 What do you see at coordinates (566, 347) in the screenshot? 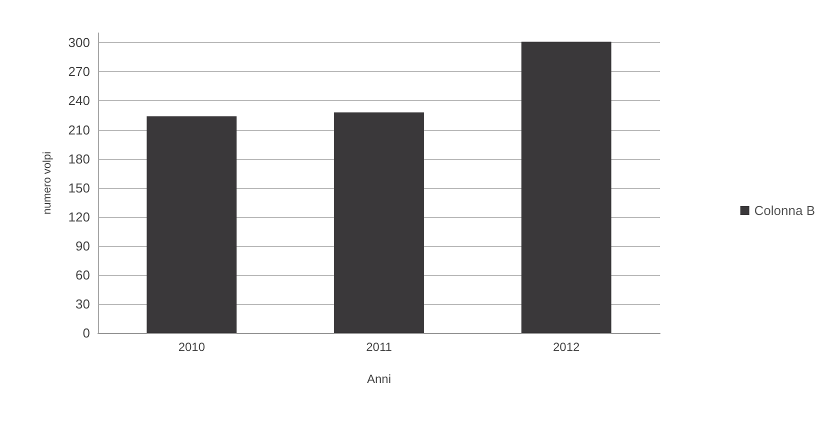
I see `x-tick-label: 2012` at bounding box center [566, 347].